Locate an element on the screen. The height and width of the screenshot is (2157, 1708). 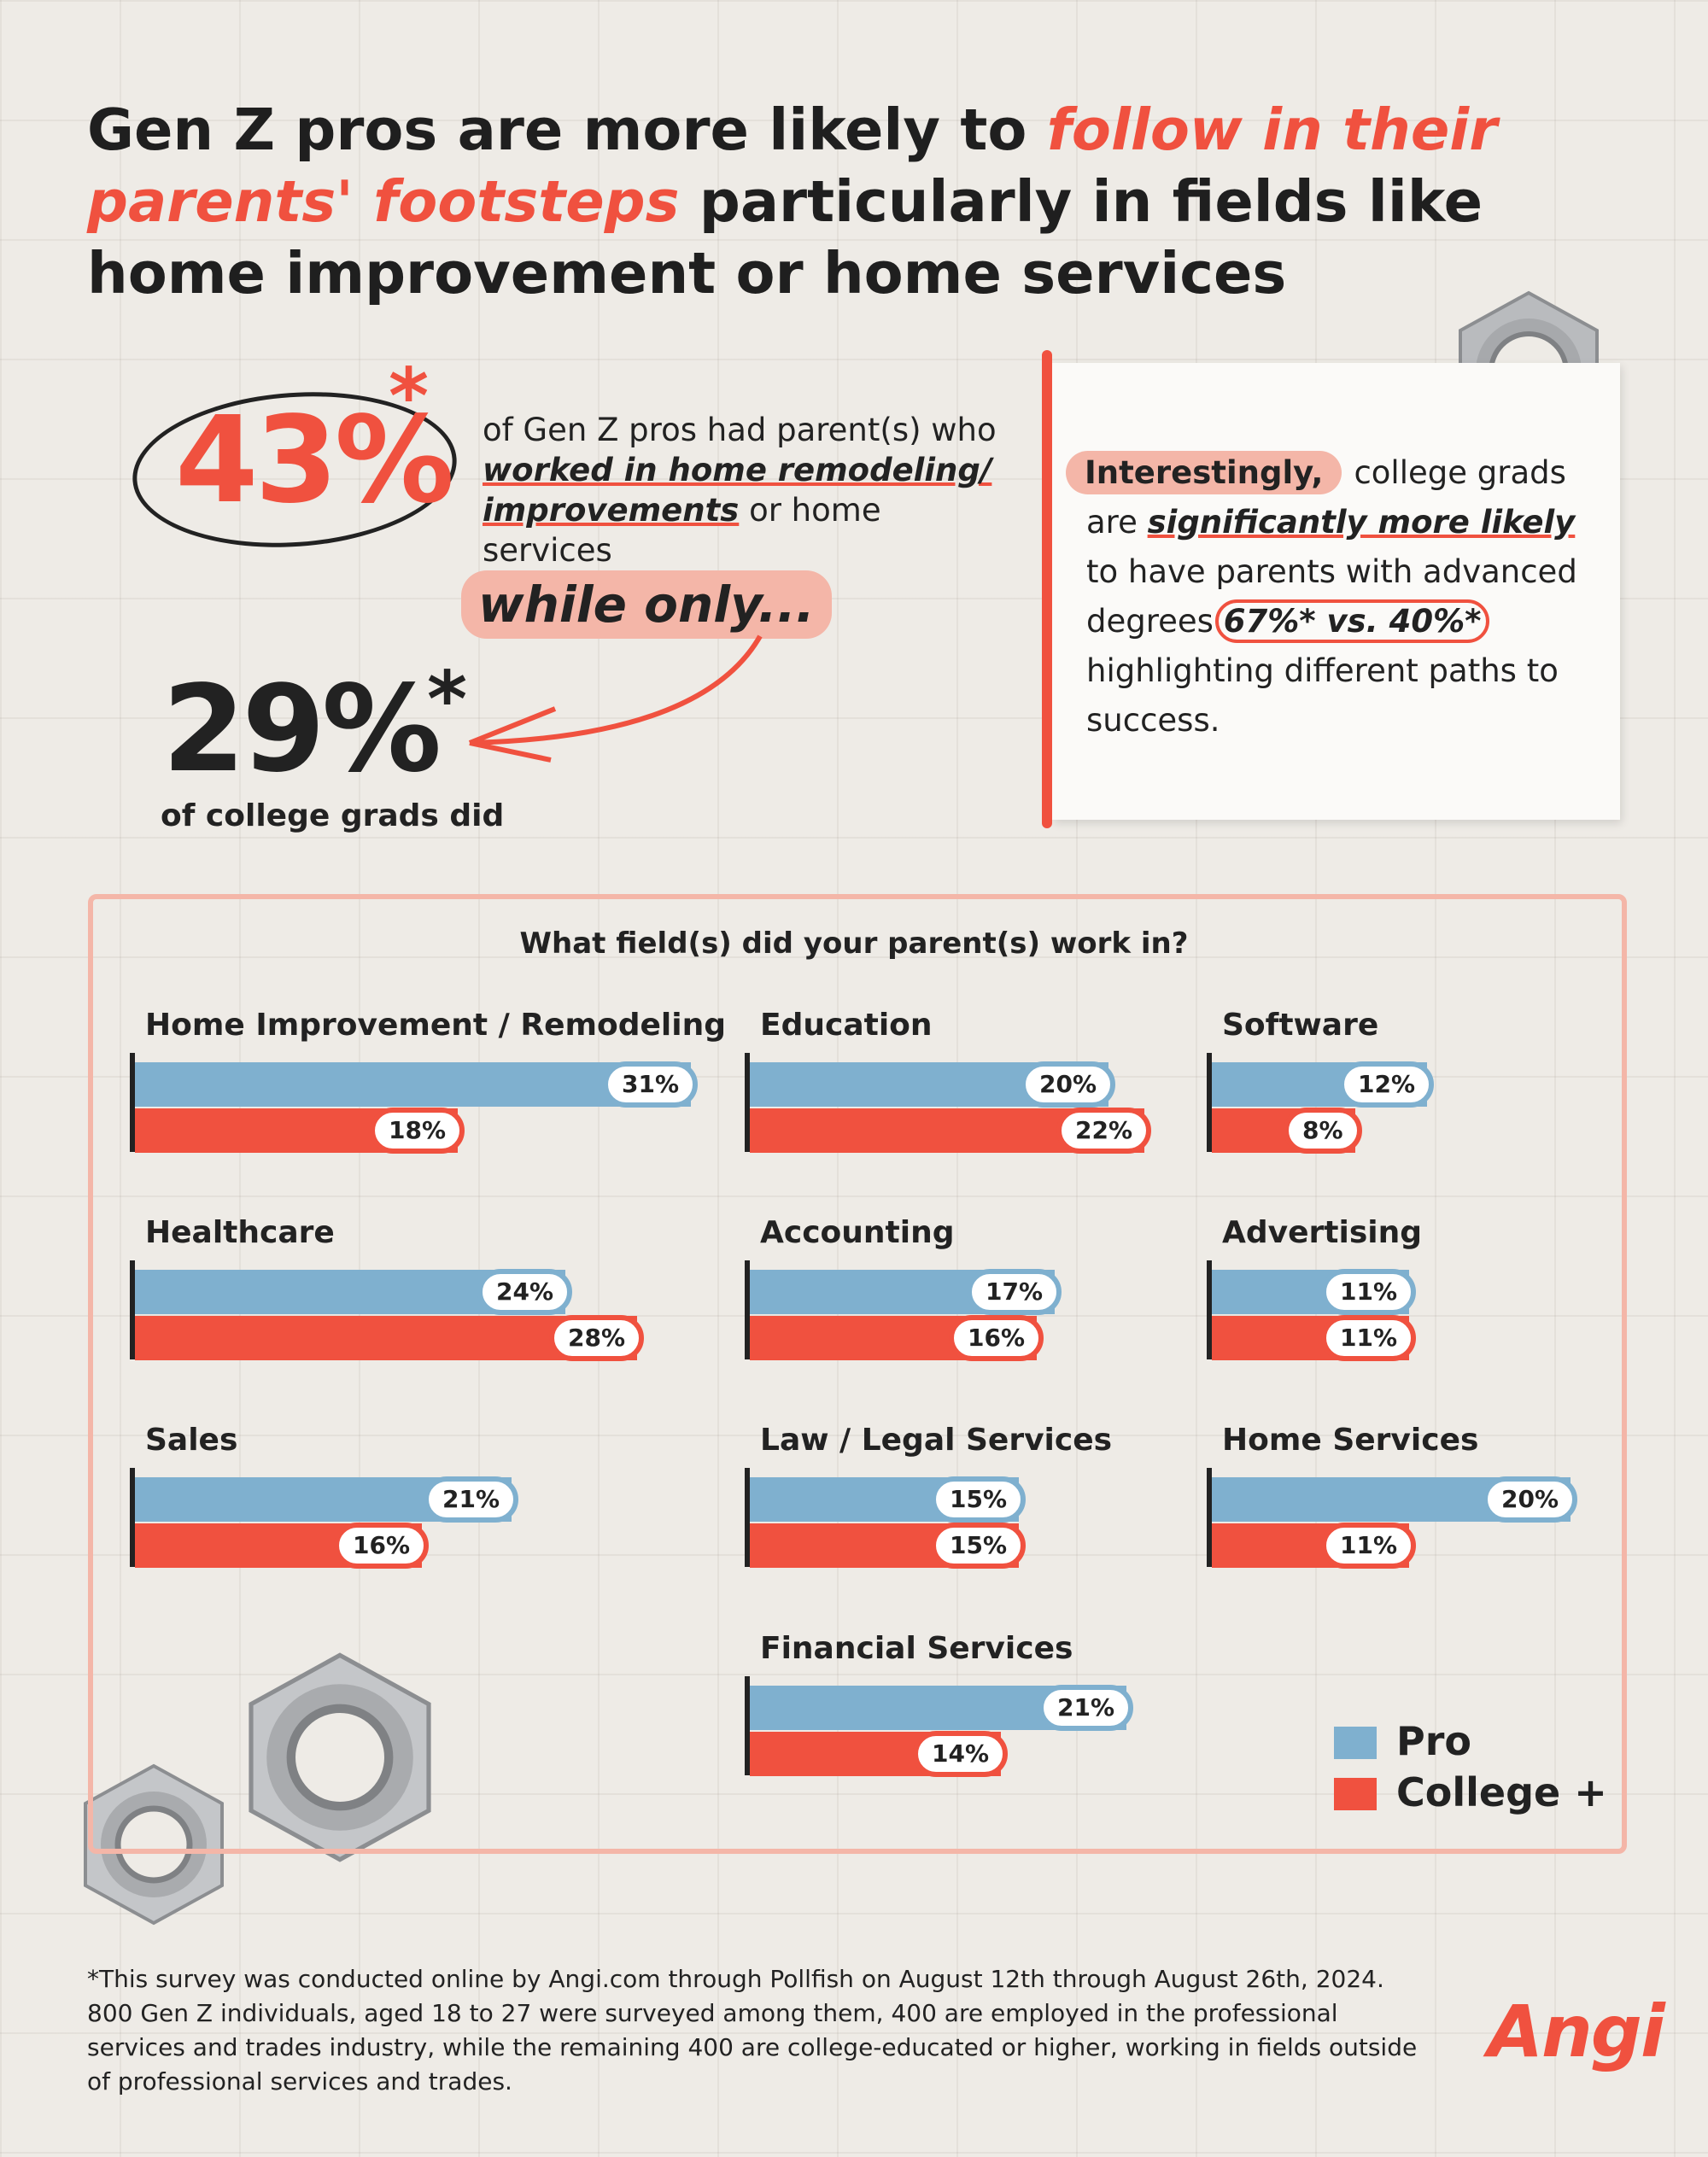
legend-label-college: College + is located at coordinates (1501, 1792).